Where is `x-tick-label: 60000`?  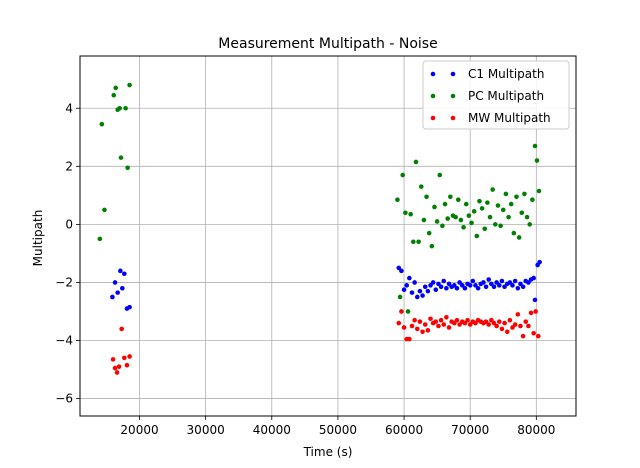 x-tick-label: 60000 is located at coordinates (404, 430).